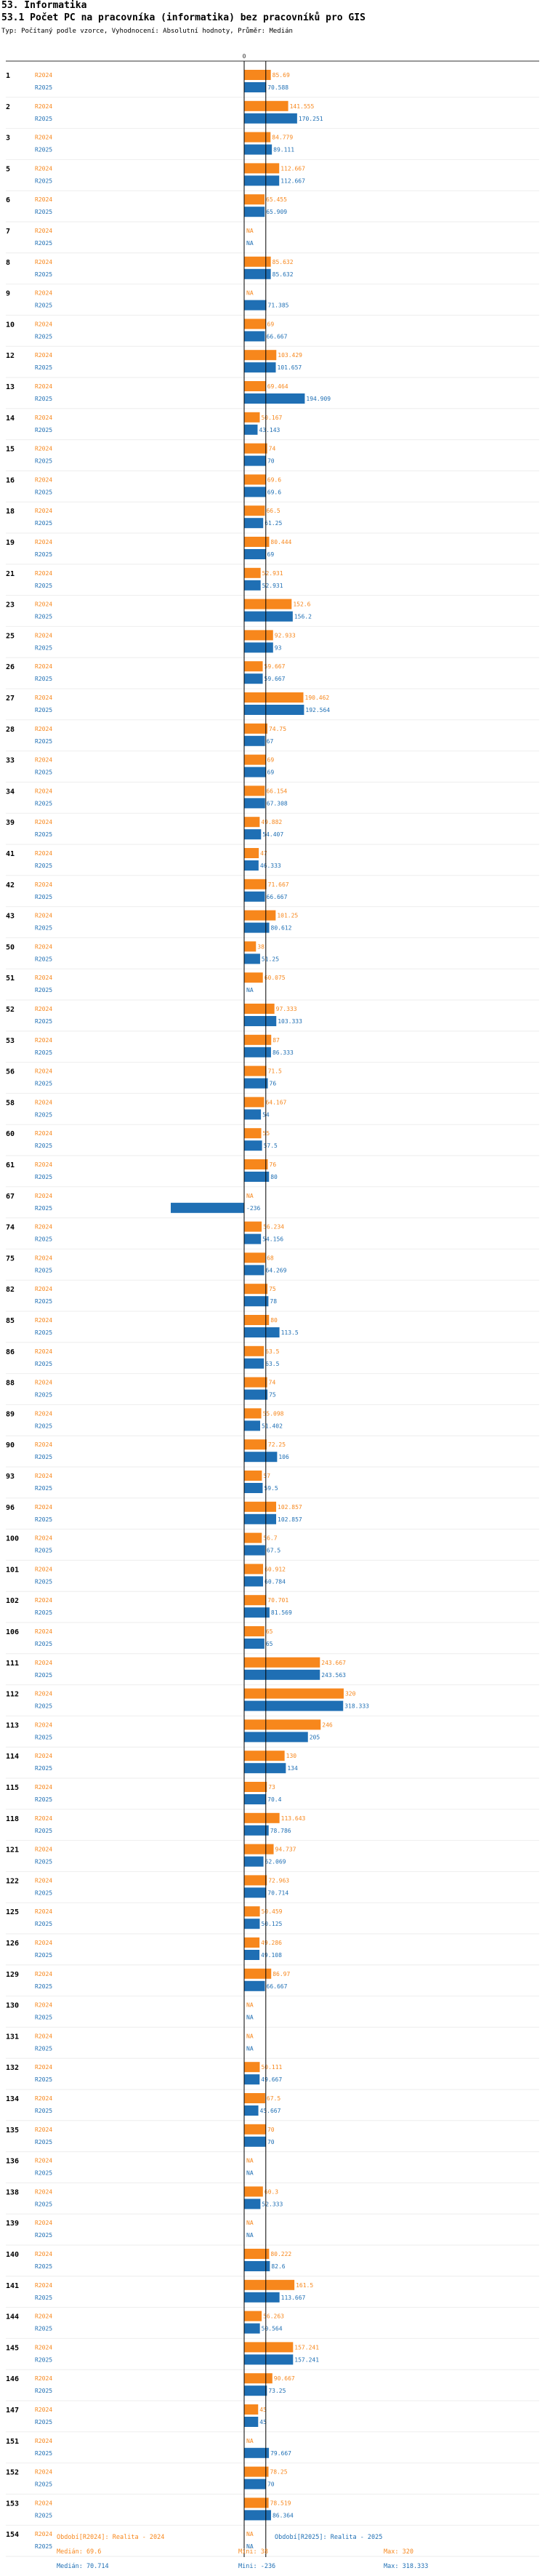  Describe the element at coordinates (13, 1632) in the screenshot. I see `row-label: 106` at that location.